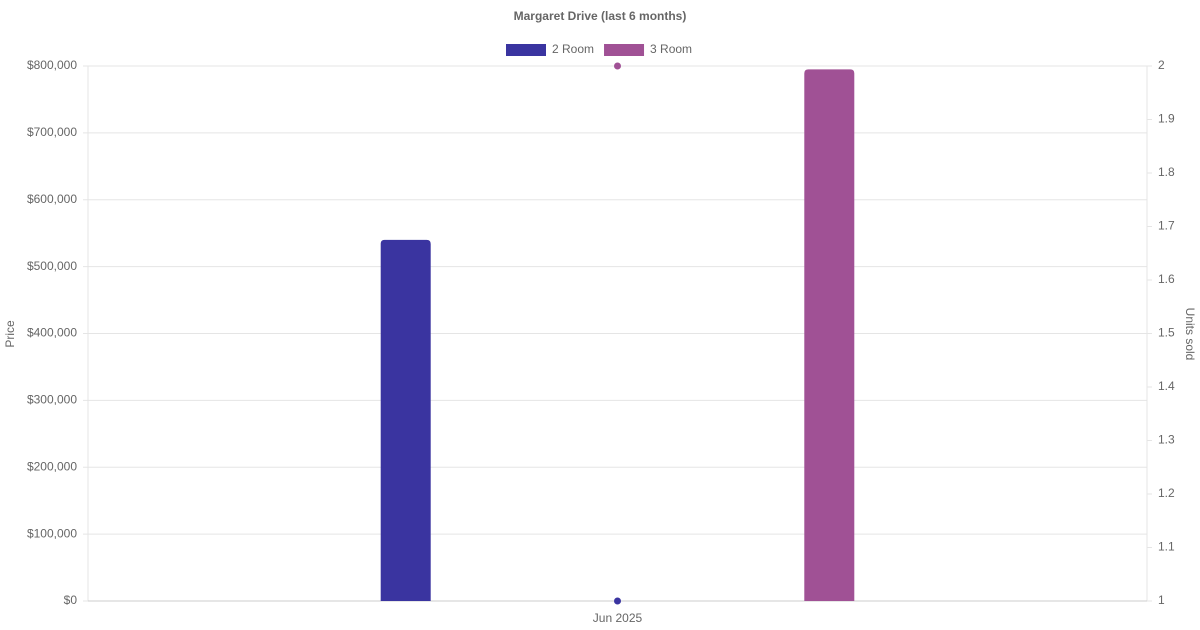 The height and width of the screenshot is (630, 1200). What do you see at coordinates (71, 600) in the screenshot?
I see `y-tick-label: $0` at bounding box center [71, 600].